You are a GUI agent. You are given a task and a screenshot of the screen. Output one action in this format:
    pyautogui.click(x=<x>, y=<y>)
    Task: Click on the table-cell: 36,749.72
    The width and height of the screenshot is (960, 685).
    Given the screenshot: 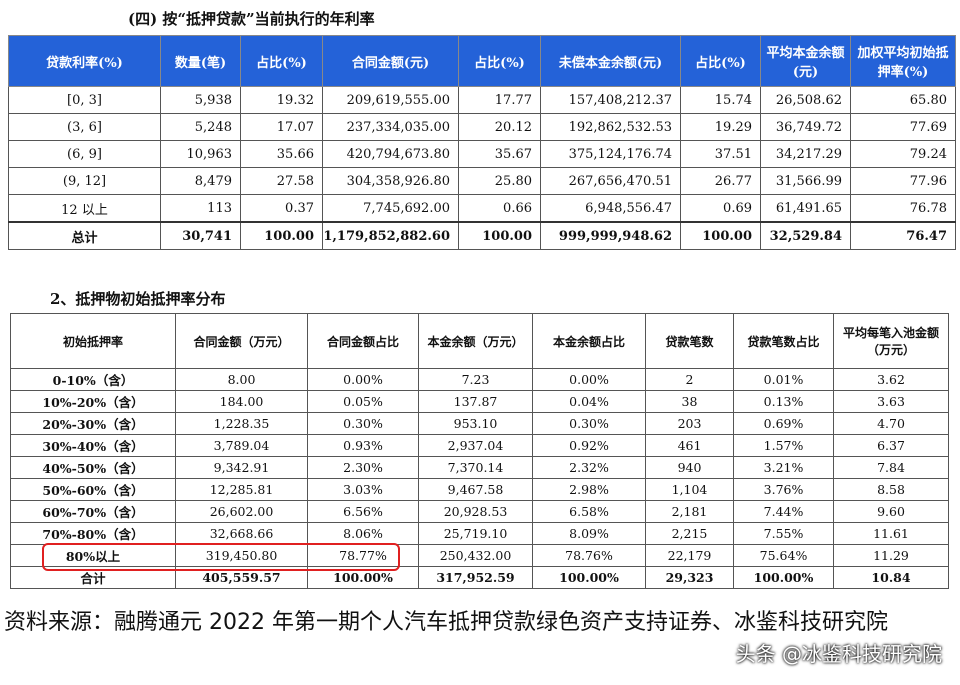 What is the action you would take?
    pyautogui.click(x=805, y=127)
    